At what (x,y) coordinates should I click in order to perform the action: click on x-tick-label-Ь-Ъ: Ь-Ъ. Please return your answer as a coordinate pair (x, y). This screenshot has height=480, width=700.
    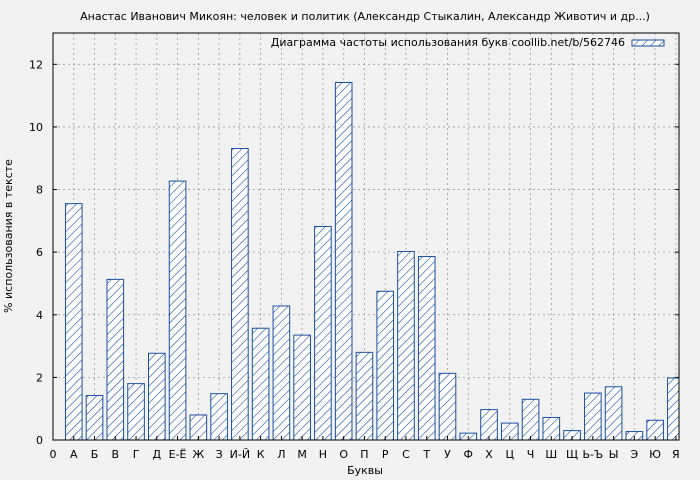
    Looking at the image, I should click on (592, 454).